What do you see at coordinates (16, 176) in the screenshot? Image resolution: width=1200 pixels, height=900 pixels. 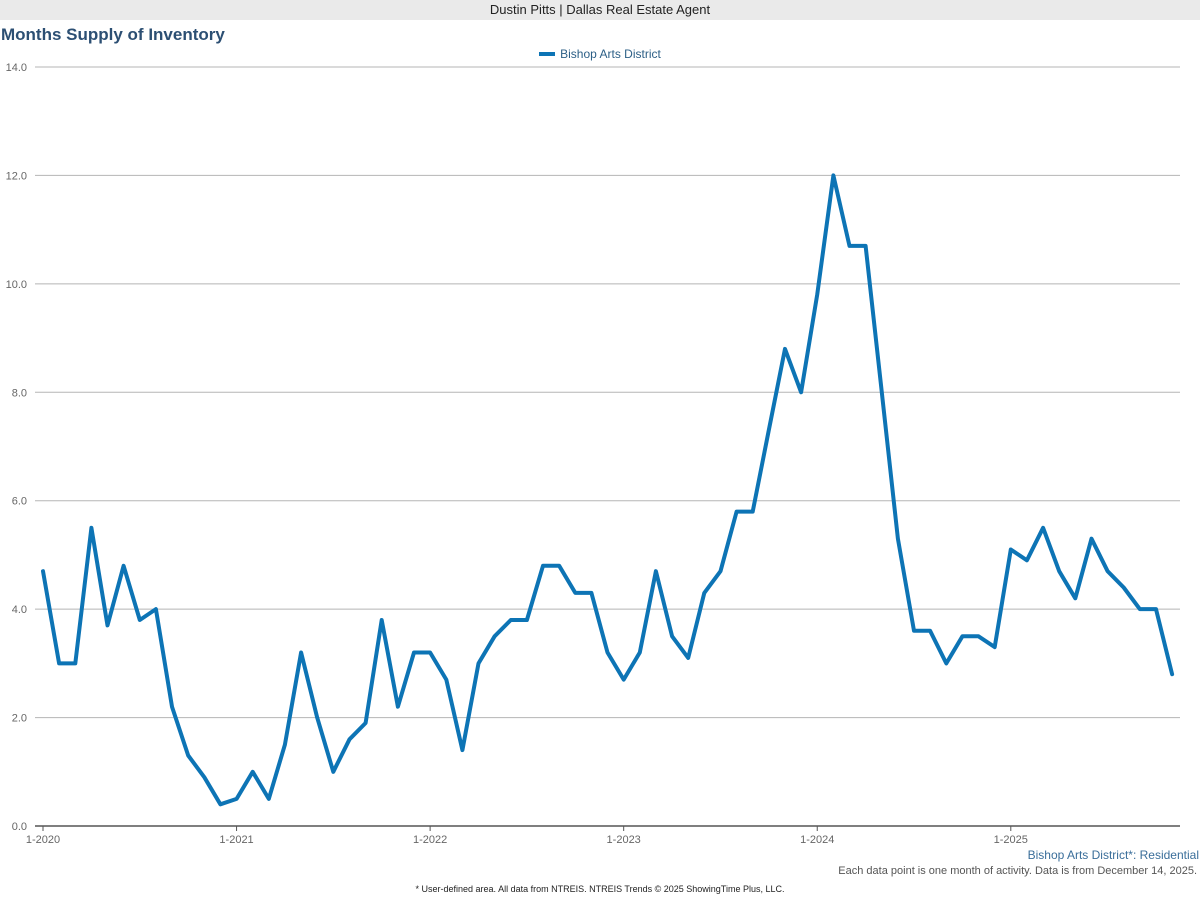 I see `y-tick-label: 12.0` at bounding box center [16, 176].